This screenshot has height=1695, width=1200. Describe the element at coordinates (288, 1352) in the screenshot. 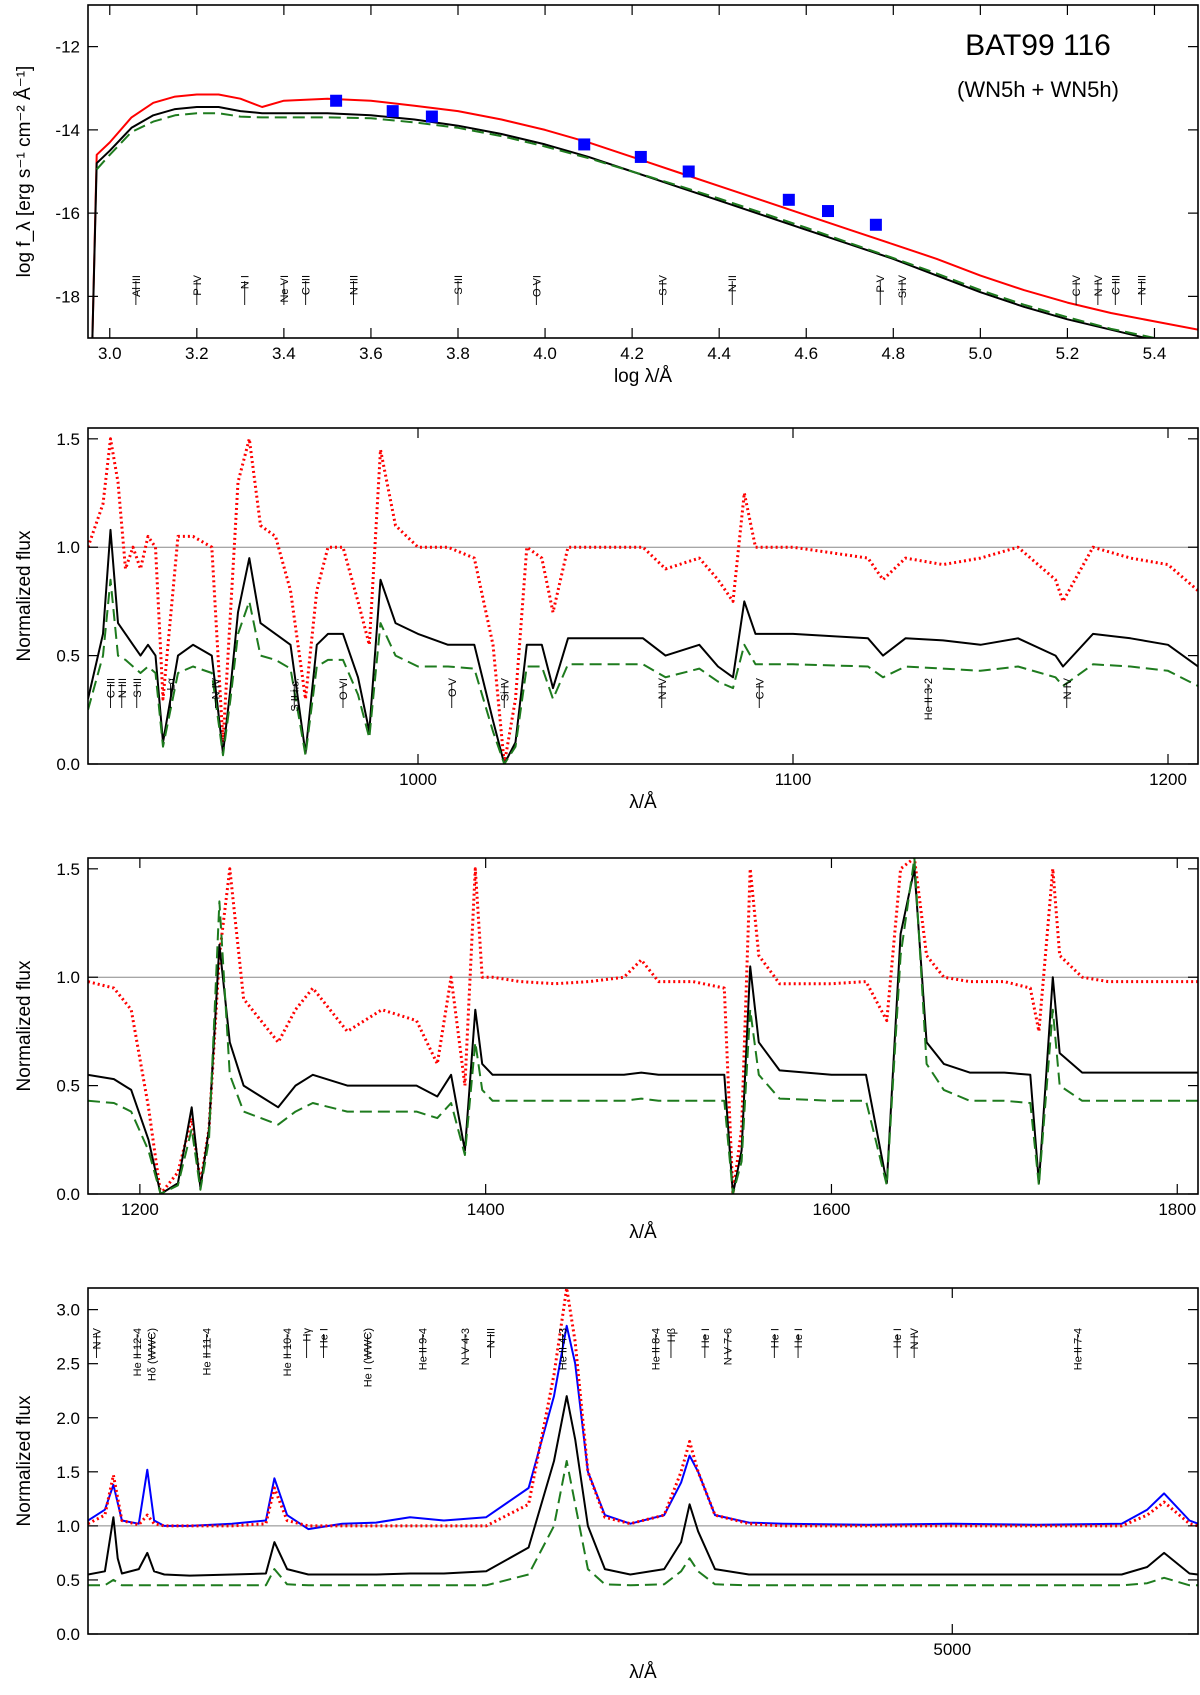

I see `line-id: He II 10-4` at that location.